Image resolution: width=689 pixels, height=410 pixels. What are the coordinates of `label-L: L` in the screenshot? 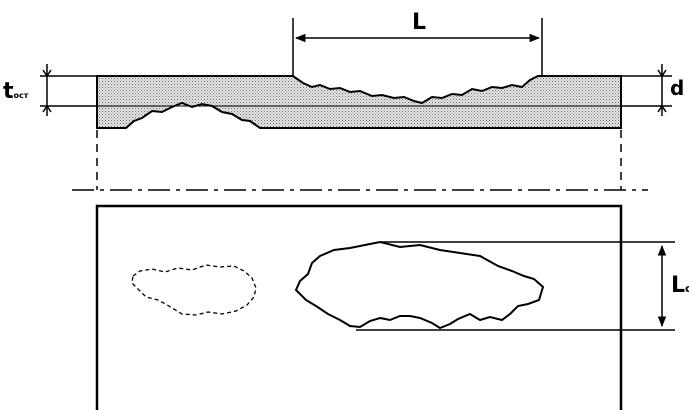 It's located at (419, 22).